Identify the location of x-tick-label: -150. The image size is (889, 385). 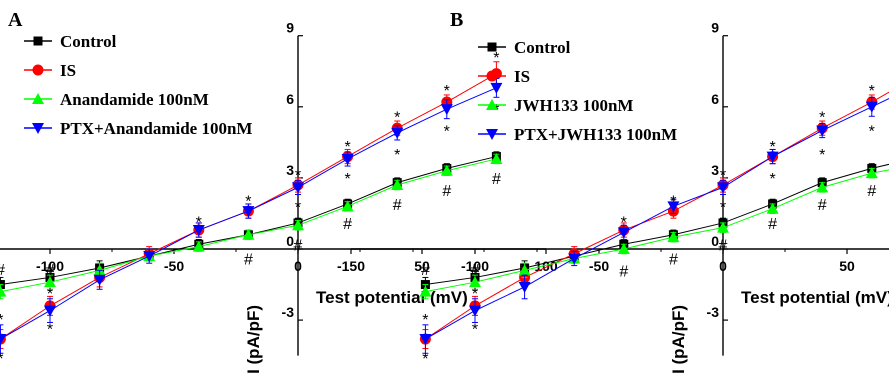
(351, 266).